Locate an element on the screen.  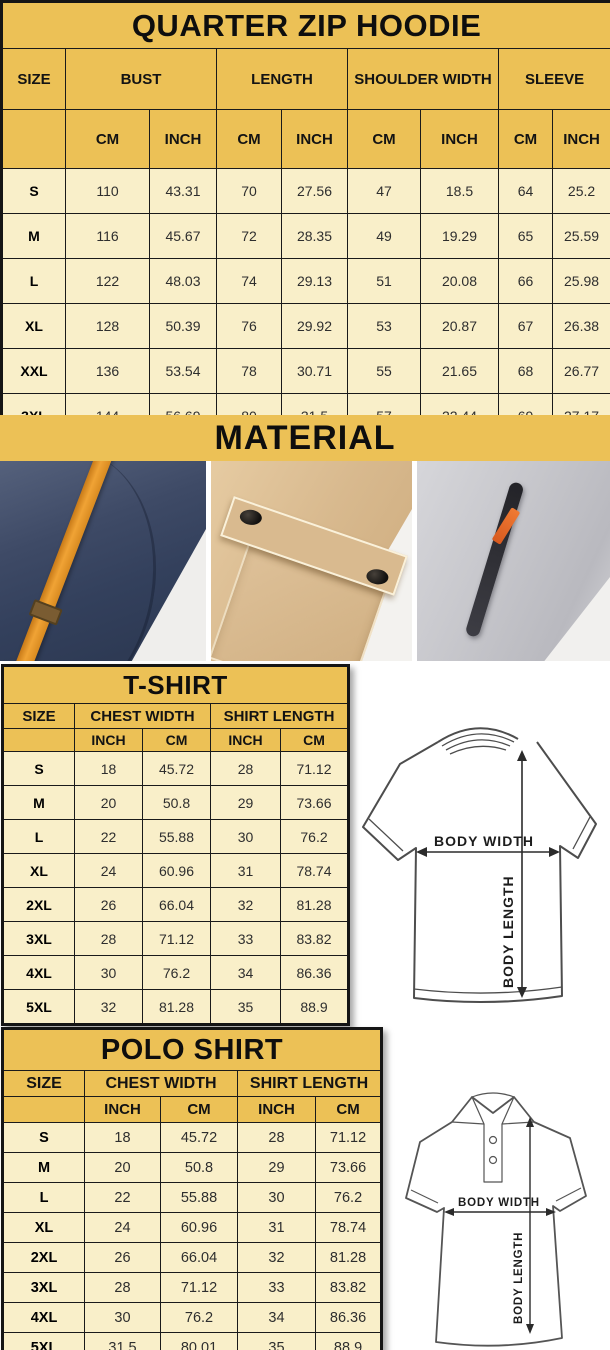
empty-cell is located at coordinates (33, 139).